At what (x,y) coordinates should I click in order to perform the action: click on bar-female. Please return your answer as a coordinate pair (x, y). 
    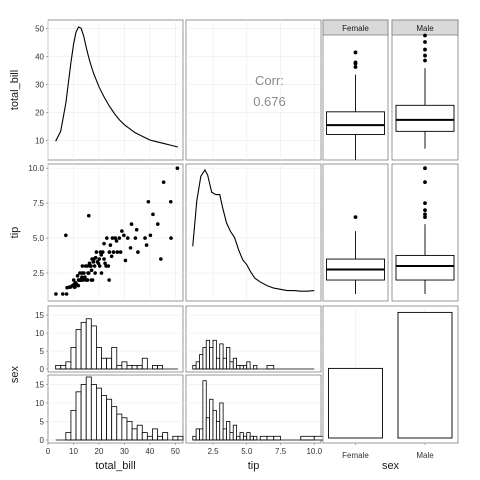
    Looking at the image, I should click on (355, 403).